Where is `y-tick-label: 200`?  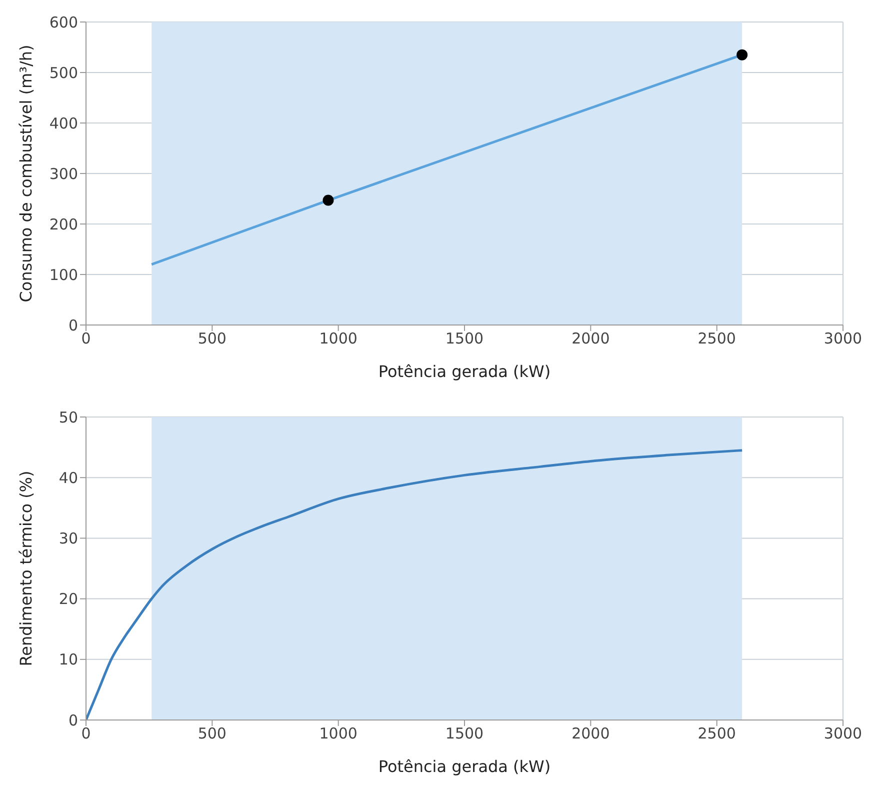 y-tick-label: 200 is located at coordinates (63, 224).